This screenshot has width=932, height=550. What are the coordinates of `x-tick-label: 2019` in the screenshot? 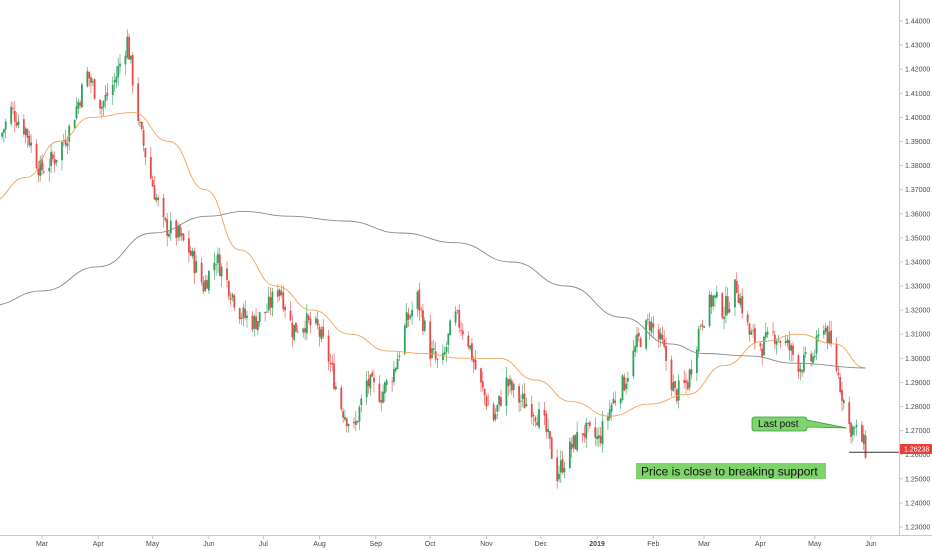 It's located at (597, 544).